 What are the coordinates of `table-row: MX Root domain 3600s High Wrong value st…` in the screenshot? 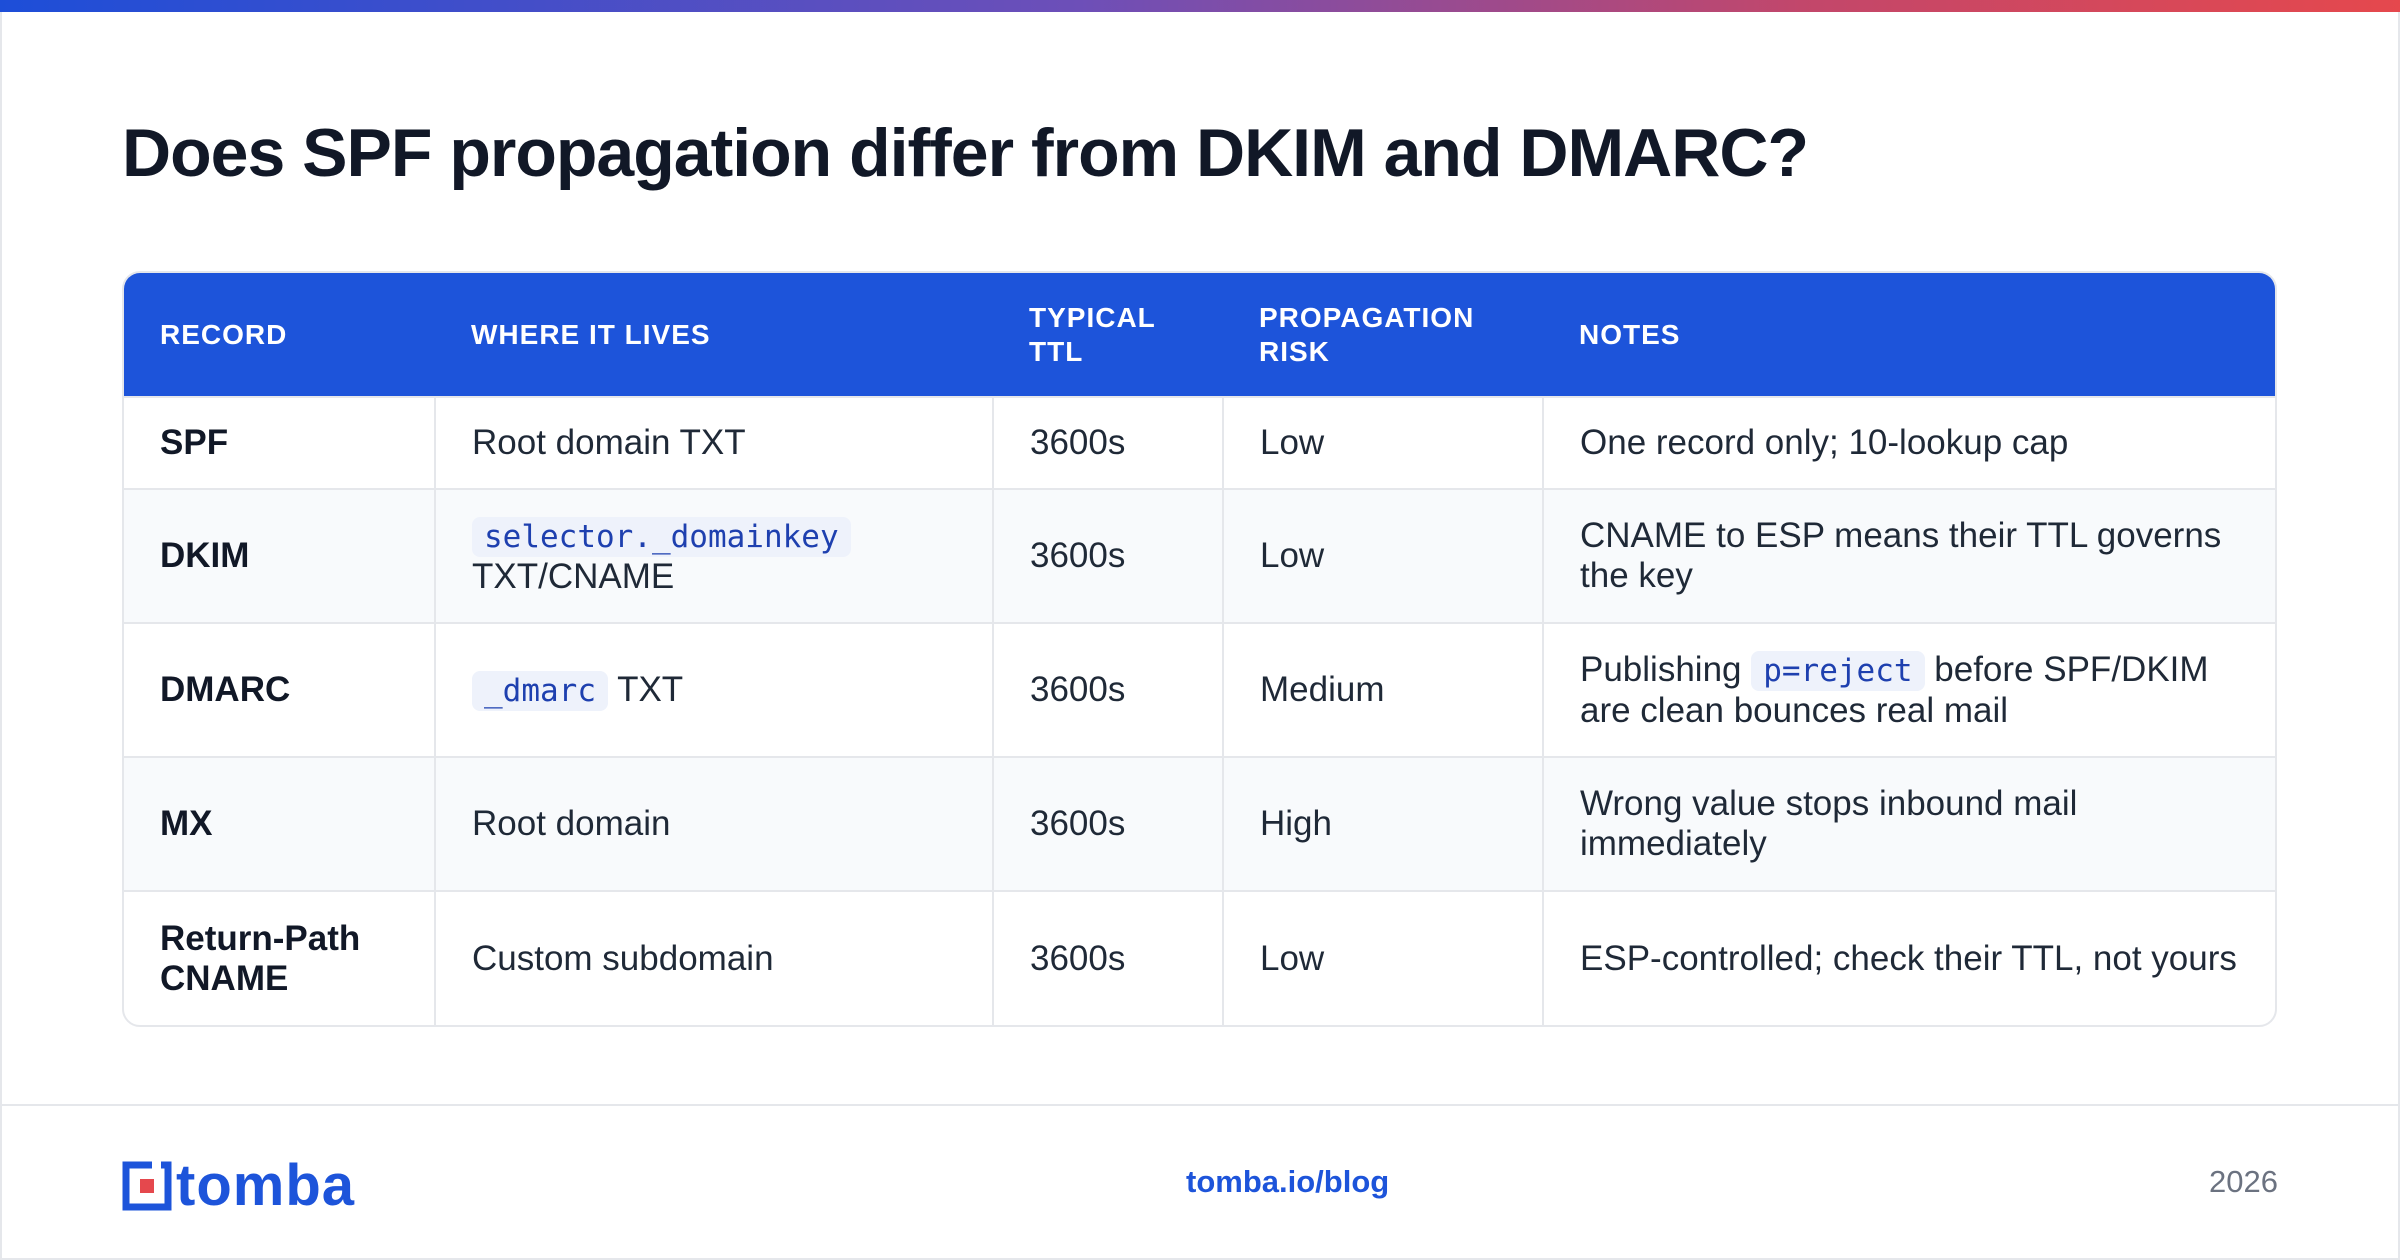 It's located at (1199, 824).